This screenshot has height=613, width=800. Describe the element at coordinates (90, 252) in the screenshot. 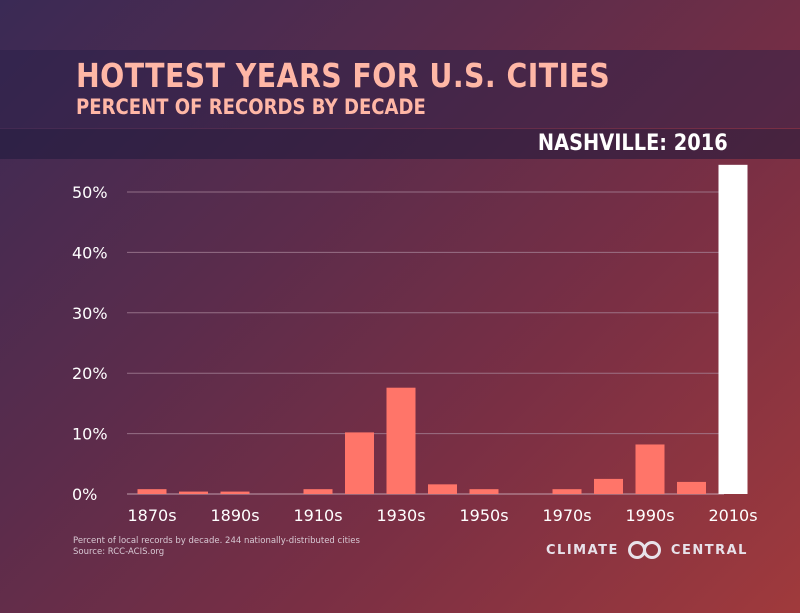

I see `y-tick-label: 40%` at that location.